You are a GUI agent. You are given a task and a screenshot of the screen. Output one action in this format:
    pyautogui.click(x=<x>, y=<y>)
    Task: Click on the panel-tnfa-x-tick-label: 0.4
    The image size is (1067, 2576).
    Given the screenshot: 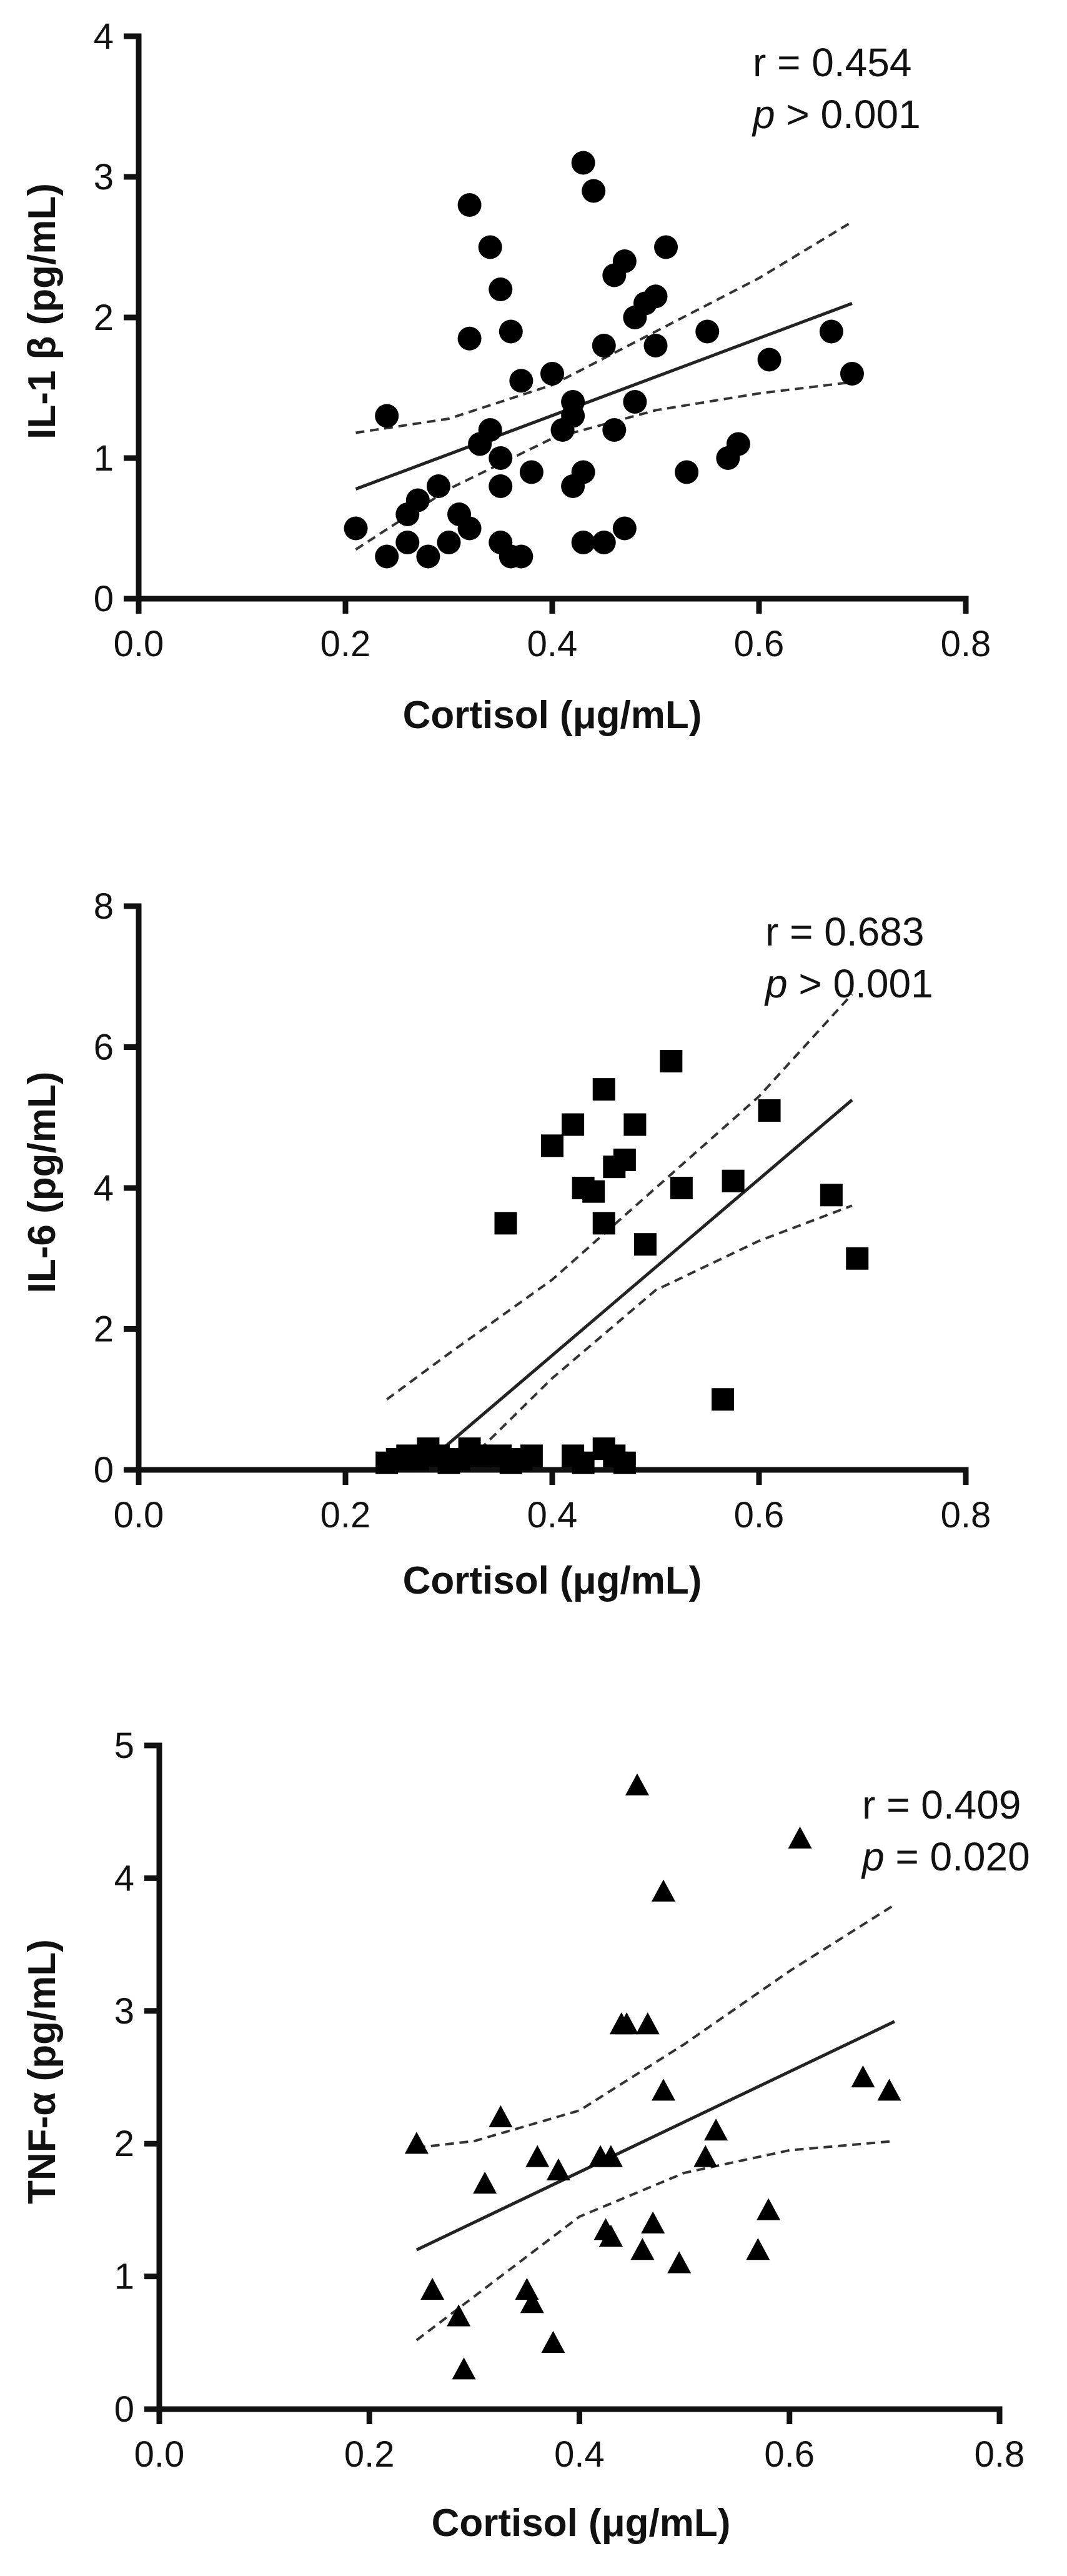 What is the action you would take?
    pyautogui.click(x=579, y=2454)
    